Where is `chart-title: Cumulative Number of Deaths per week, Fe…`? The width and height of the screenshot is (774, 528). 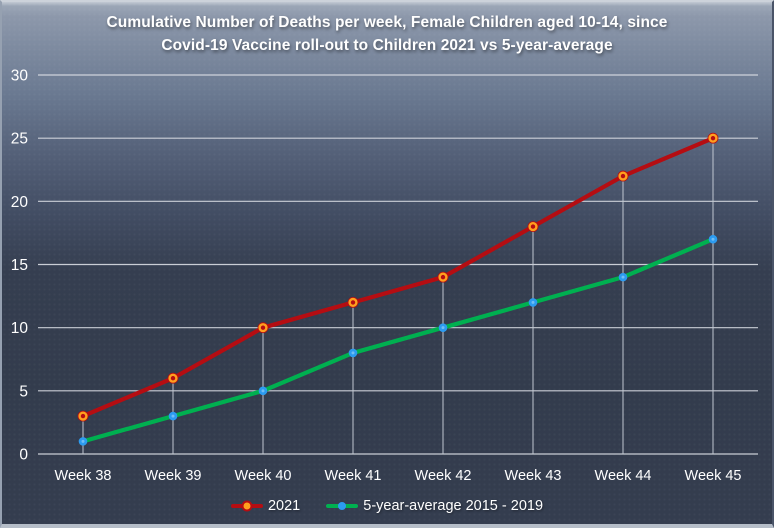
chart-title: Cumulative Number of Deaths per week, Fe… is located at coordinates (387, 34).